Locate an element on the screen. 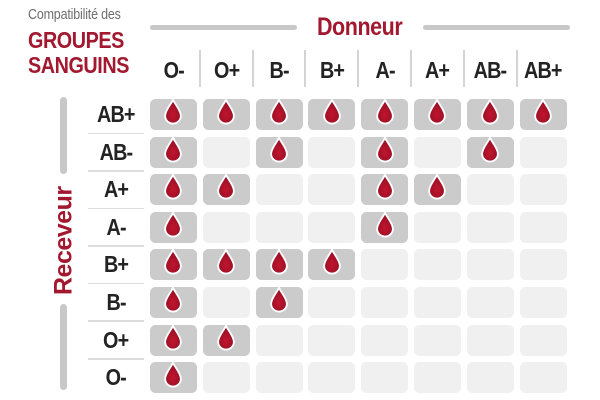  cell-receiver-B--donor-B+ is located at coordinates (332, 302).